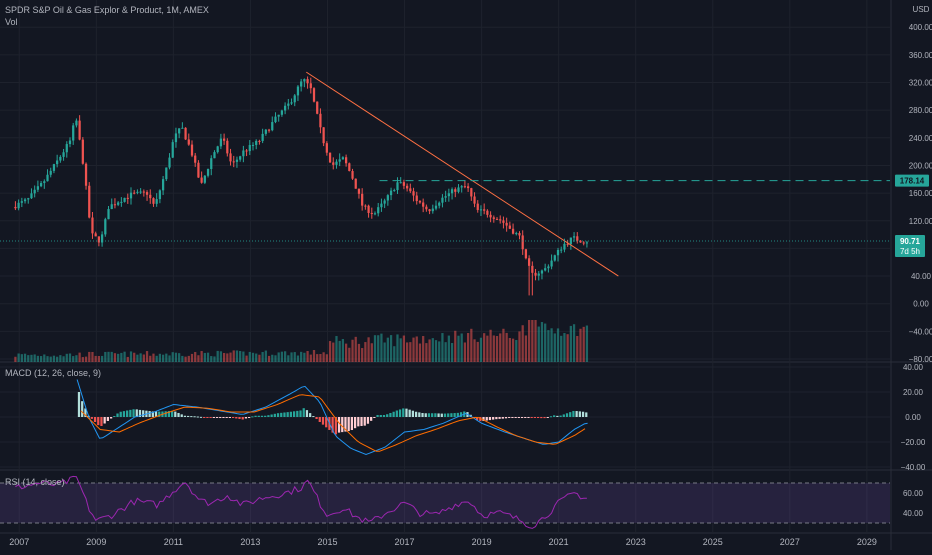  I want to click on rsi-line, so click(301, 502).